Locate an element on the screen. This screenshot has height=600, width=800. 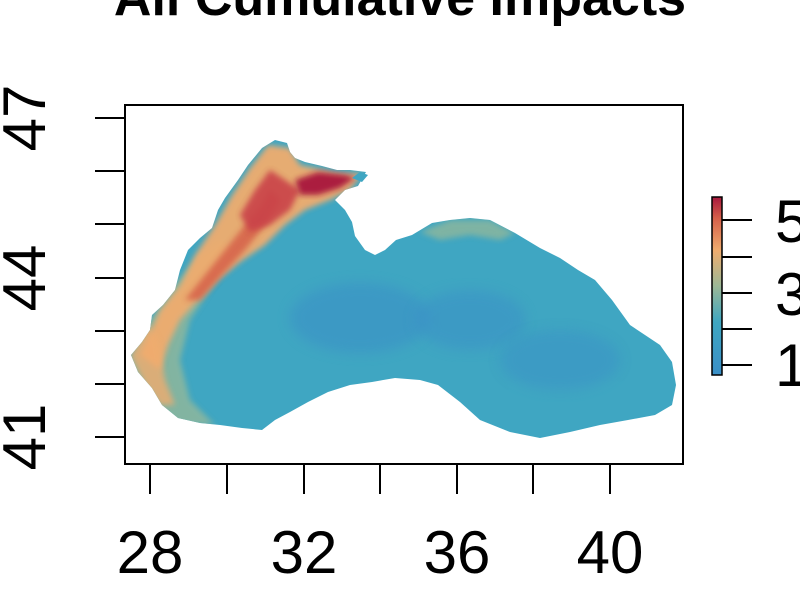
legend-tick-label: 5 is located at coordinates (787, 221).